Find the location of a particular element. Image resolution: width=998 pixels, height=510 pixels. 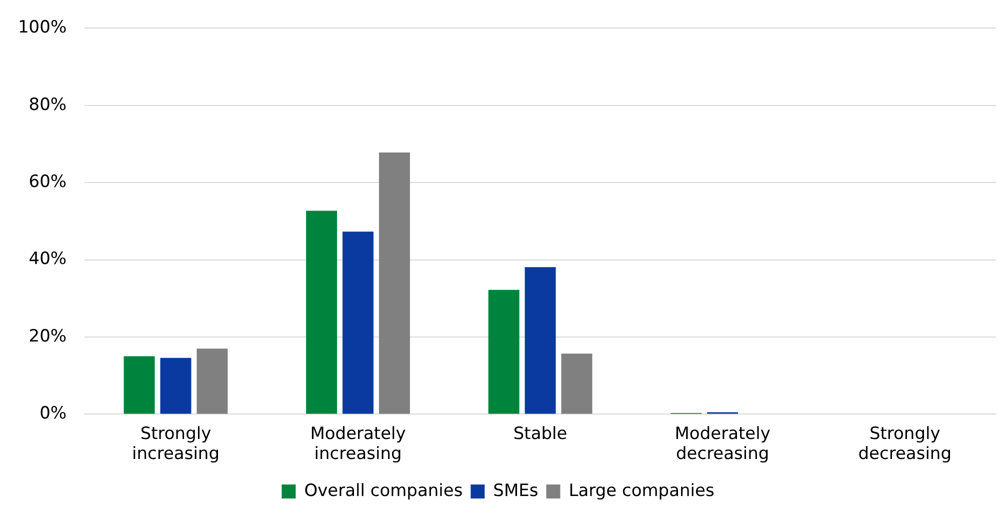

legend-label: Overall companies is located at coordinates (383, 490).